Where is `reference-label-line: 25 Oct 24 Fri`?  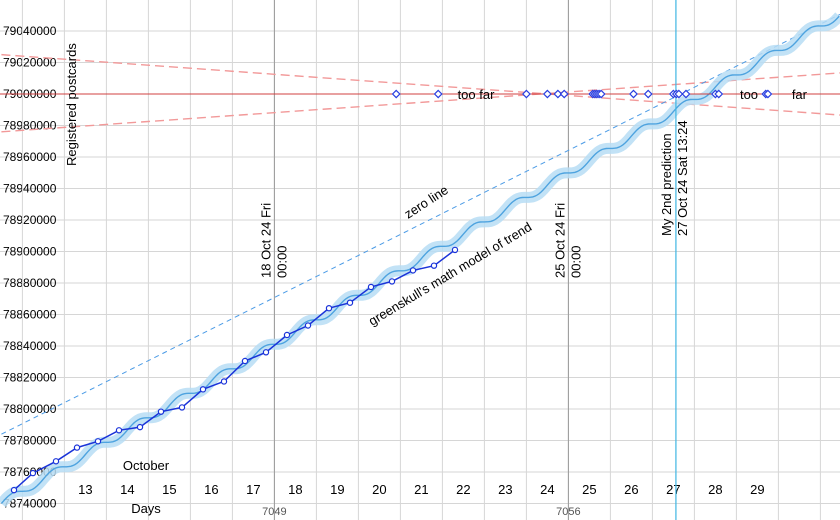
reference-label-line: 25 Oct 24 Fri is located at coordinates (559, 240).